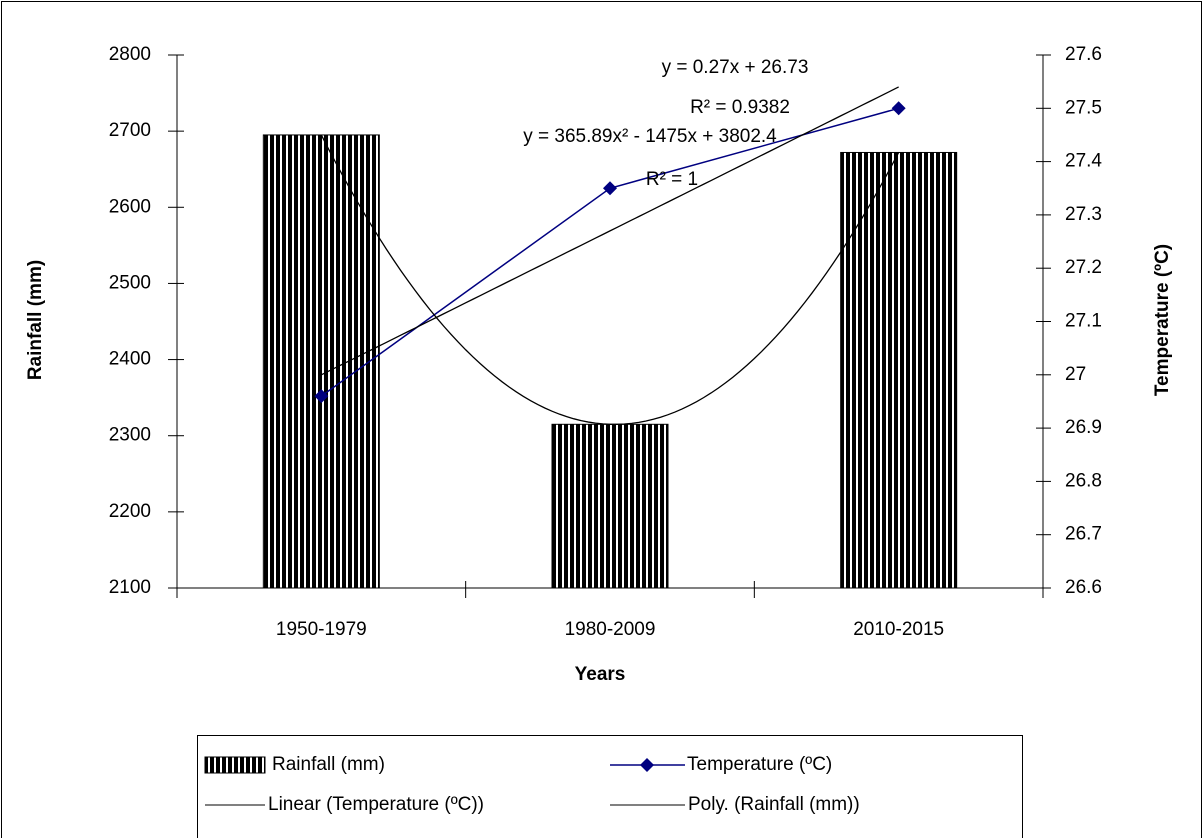 This screenshot has height=838, width=1203. I want to click on legend-box, so click(610, 786).